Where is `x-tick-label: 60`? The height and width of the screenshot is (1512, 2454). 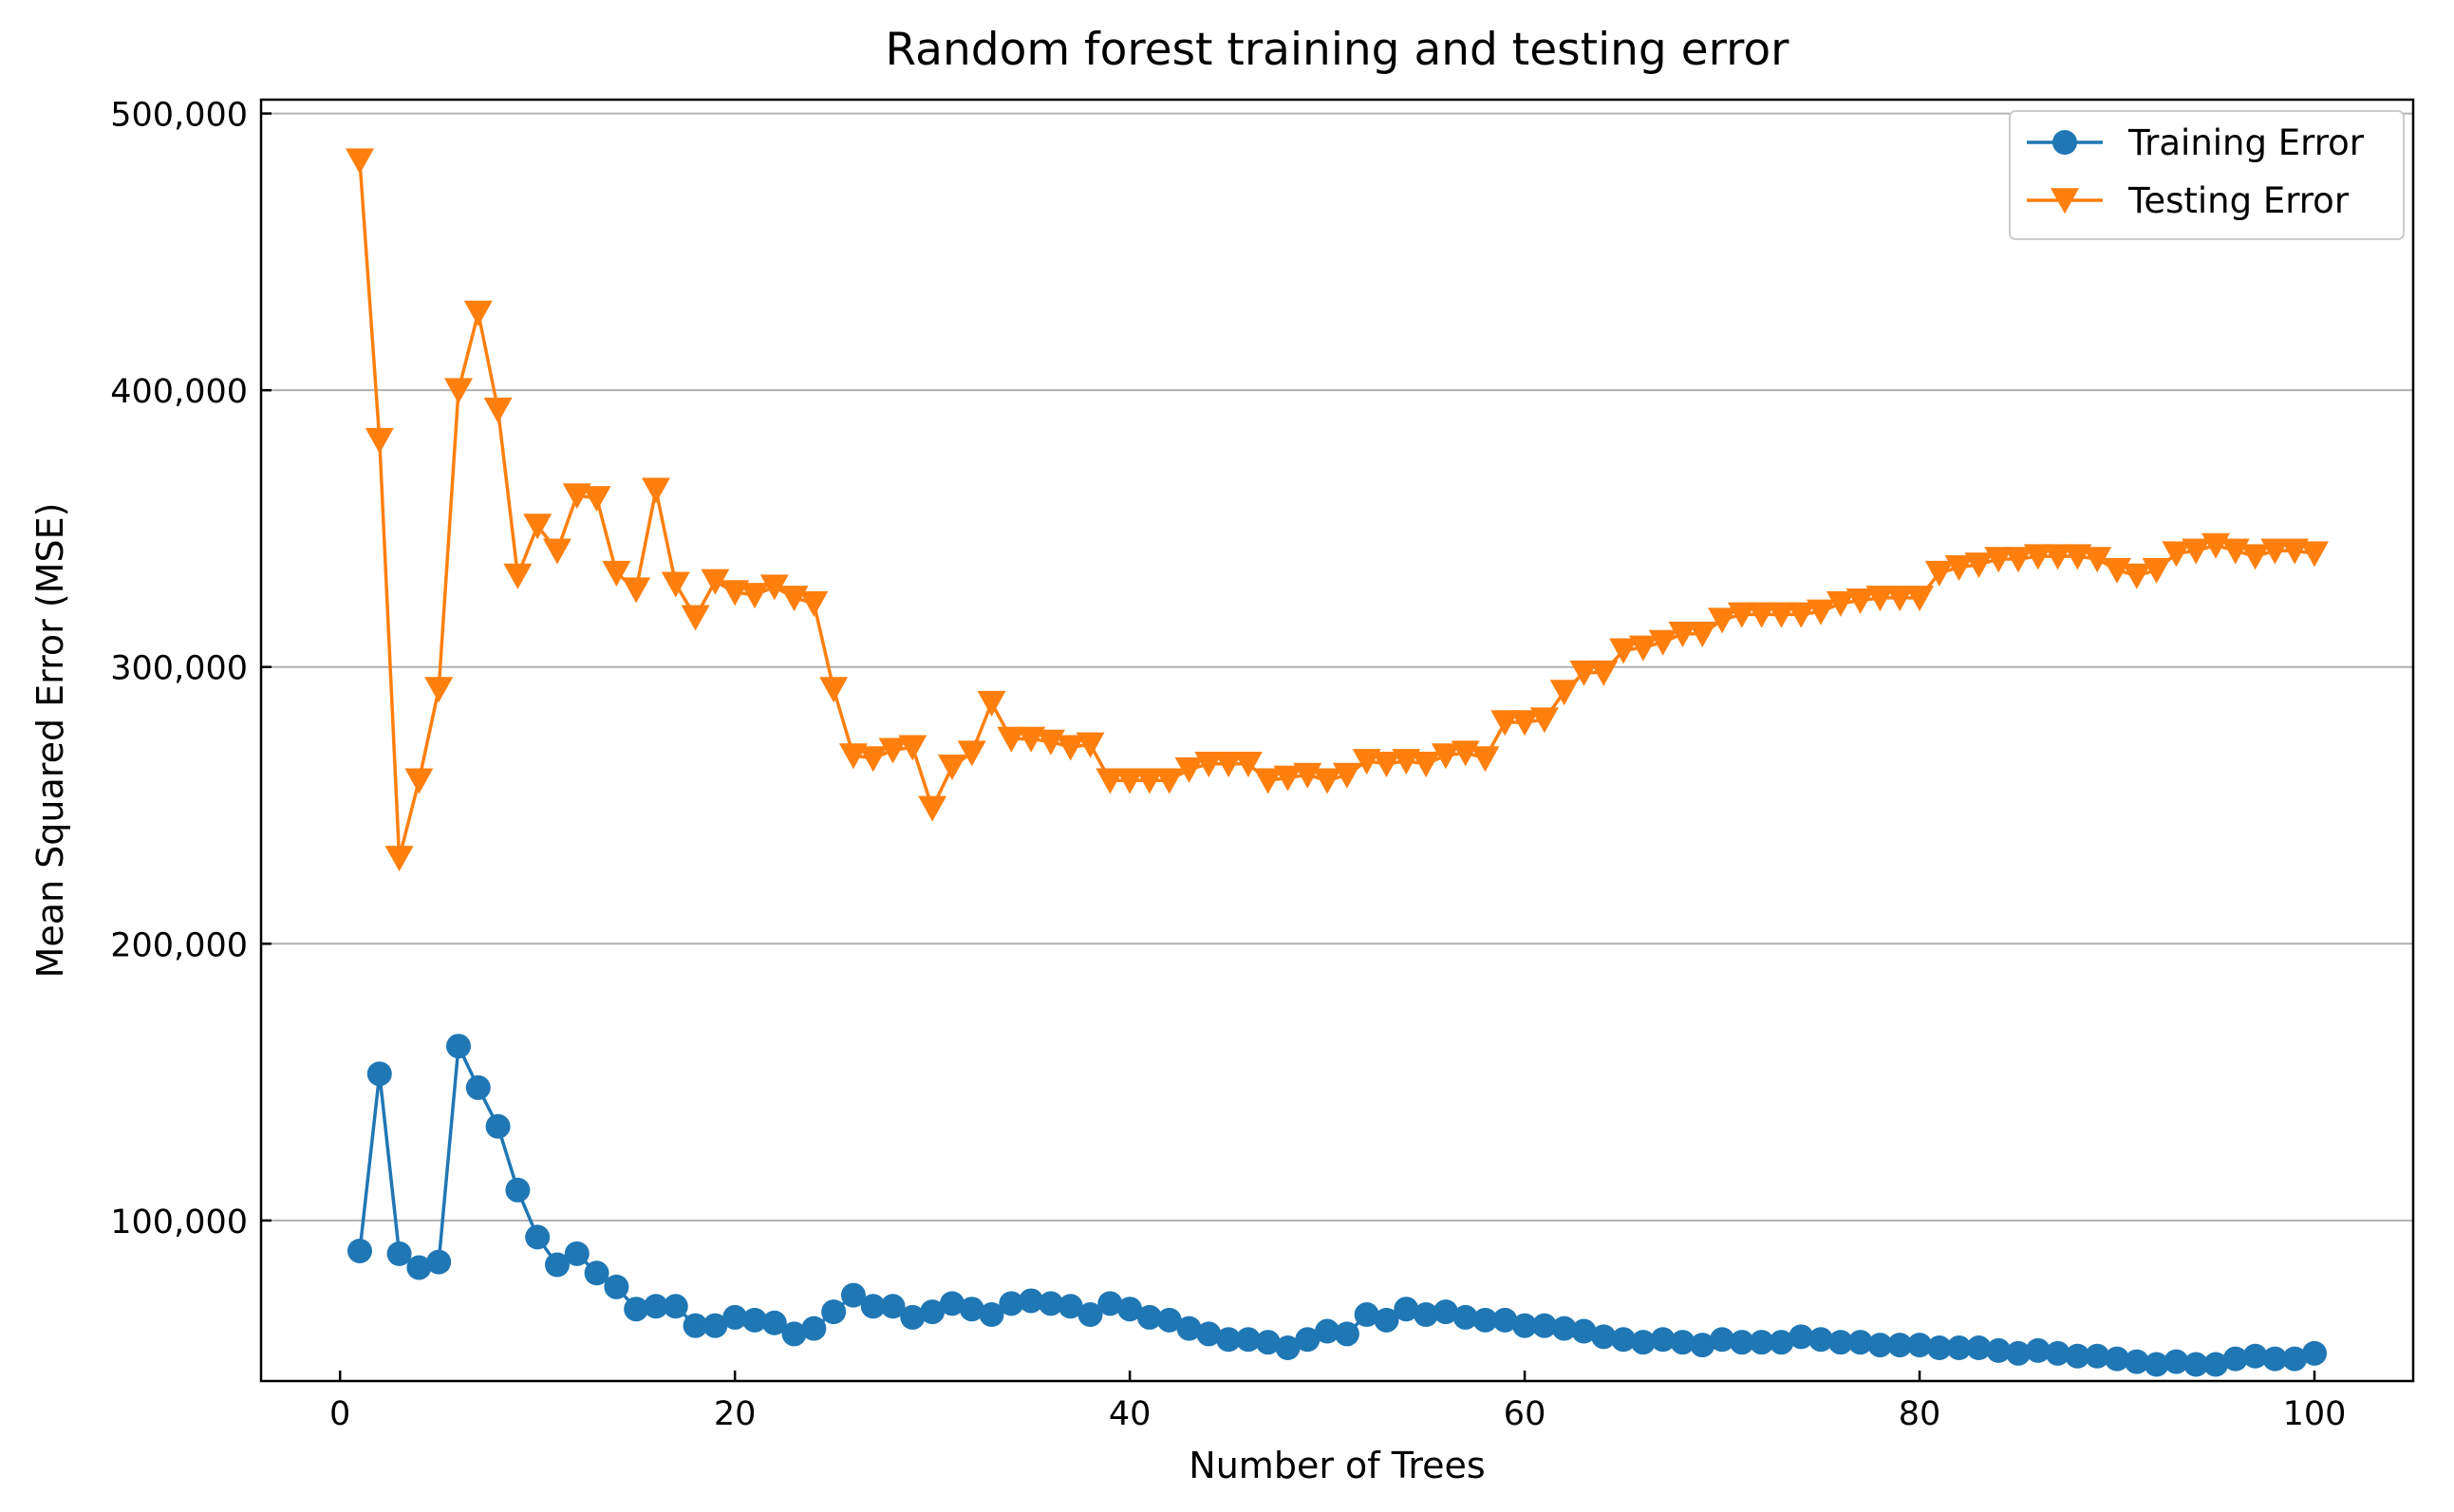
x-tick-label: 60 is located at coordinates (1525, 1414).